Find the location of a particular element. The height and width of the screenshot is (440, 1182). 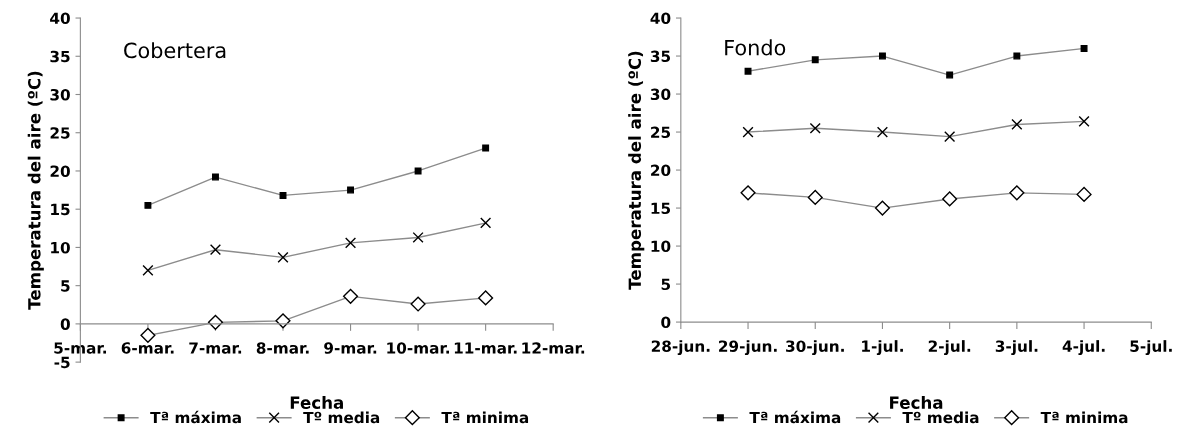

x-tick-label: 5-jul. is located at coordinates (1151, 348).